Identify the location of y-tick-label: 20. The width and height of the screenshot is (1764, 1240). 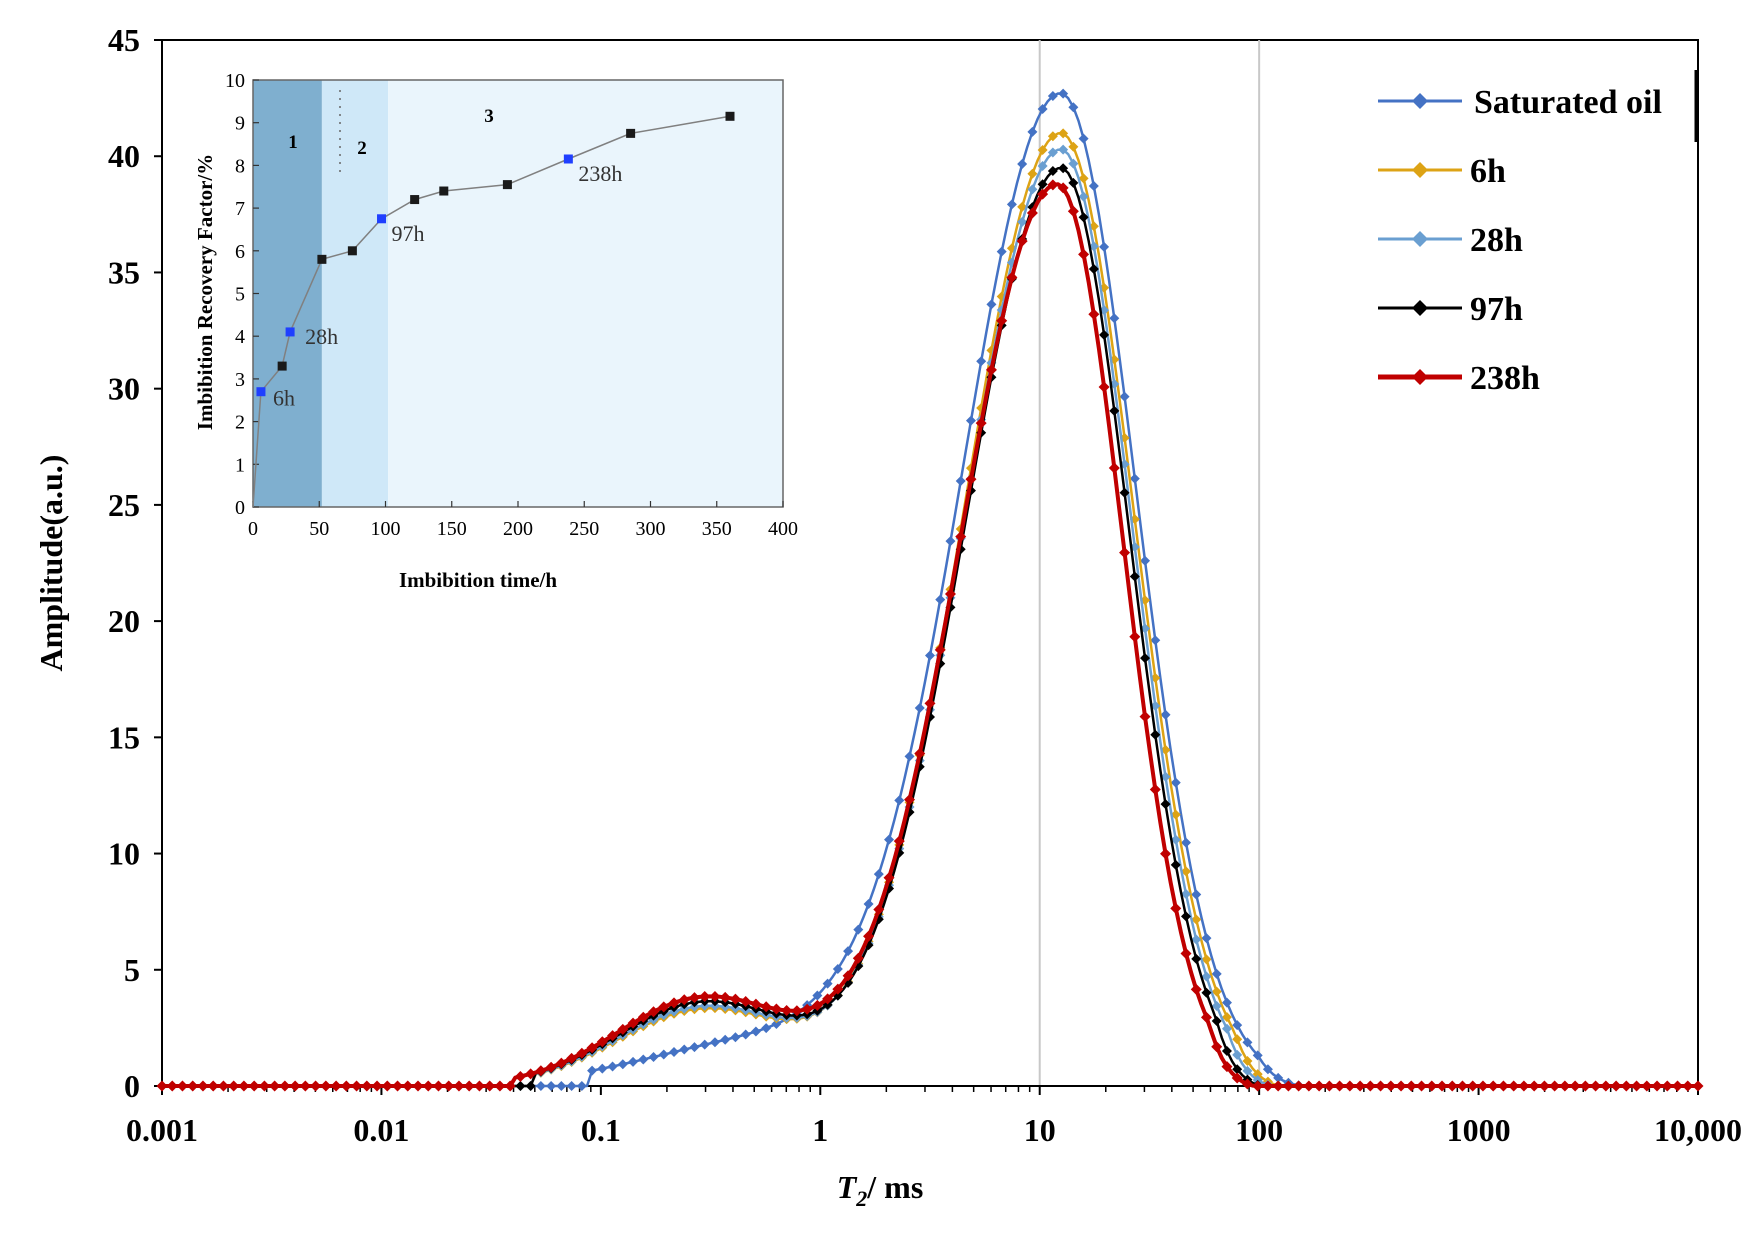
(124, 621).